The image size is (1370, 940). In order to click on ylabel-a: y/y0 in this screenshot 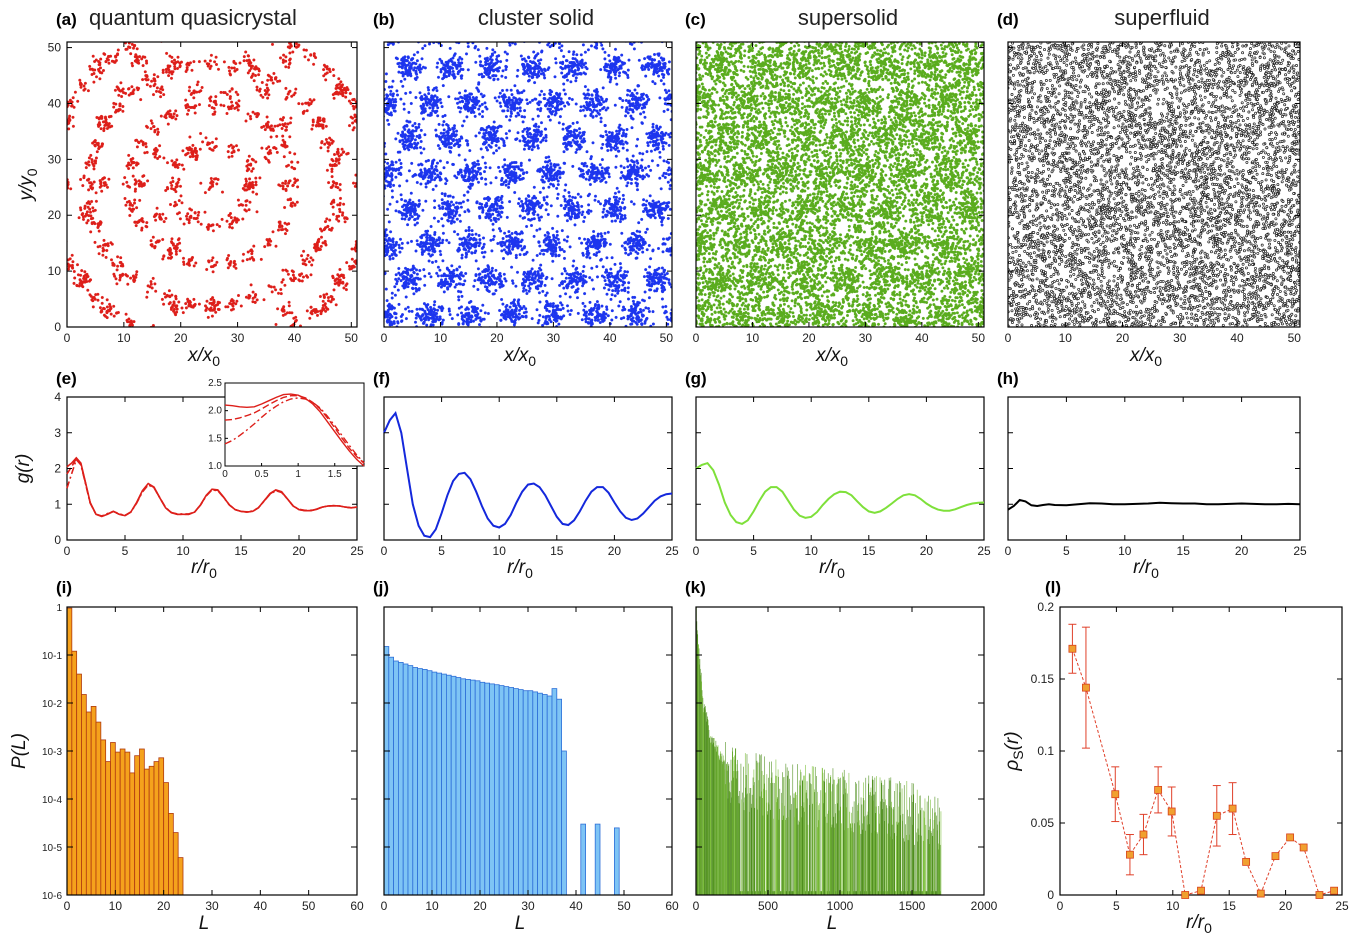, I will do `click(28, 185)`.